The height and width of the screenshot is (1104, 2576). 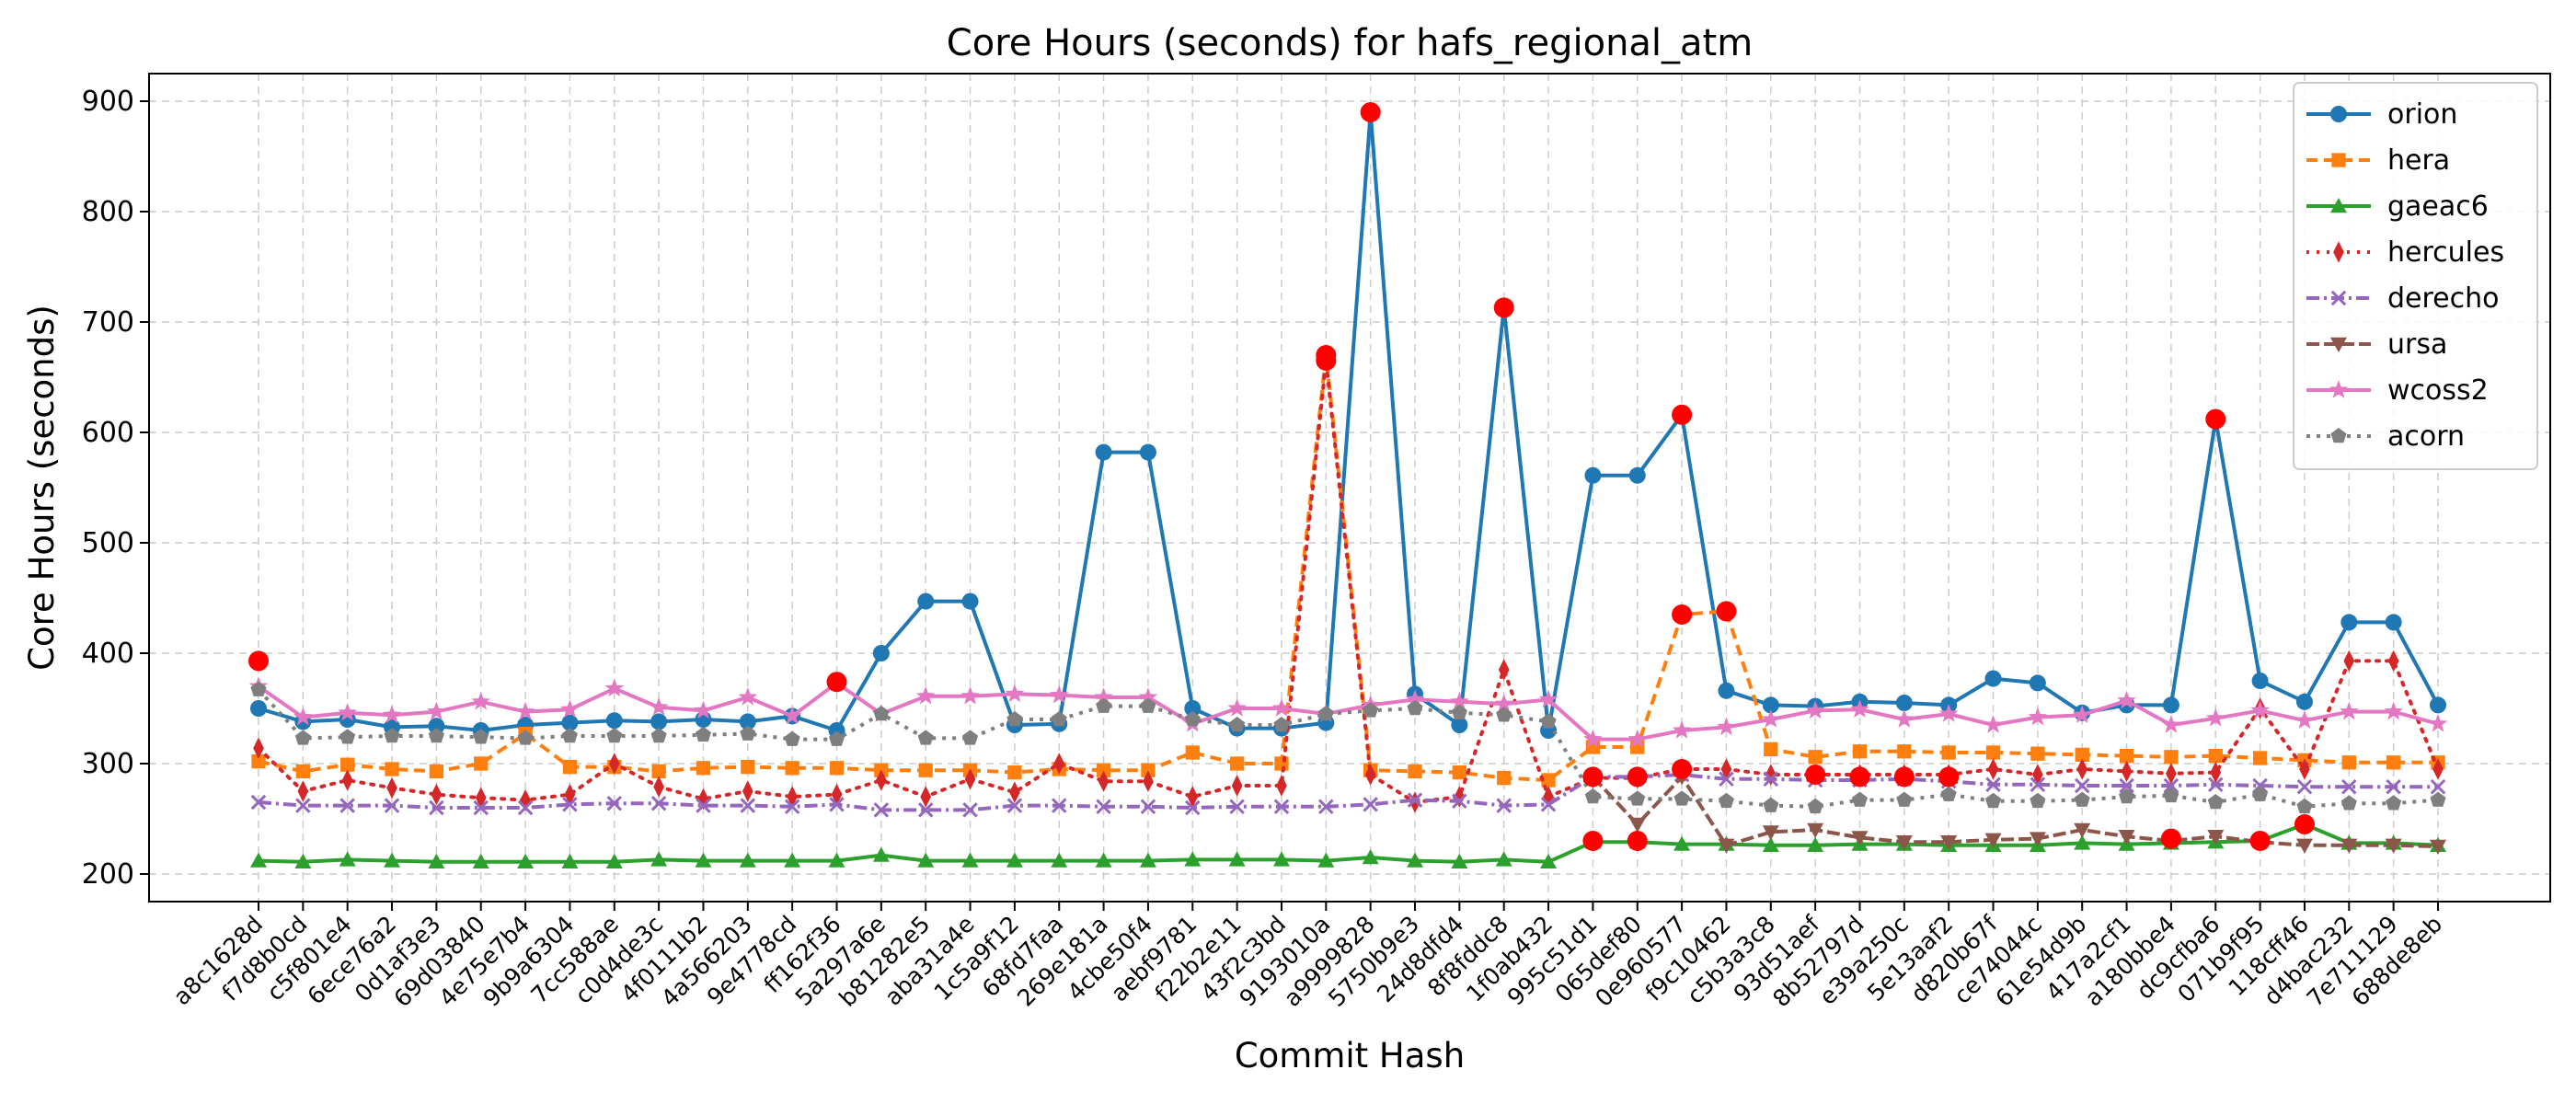 What do you see at coordinates (2381, 114) in the screenshot?
I see `legend-entry-orion: orion` at bounding box center [2381, 114].